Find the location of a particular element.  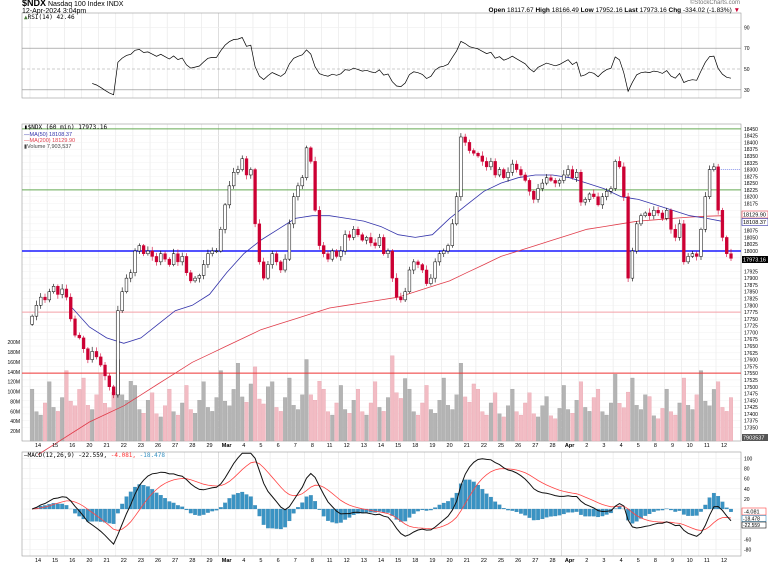

price-axis-label: 17700 is located at coordinates (751, 333).